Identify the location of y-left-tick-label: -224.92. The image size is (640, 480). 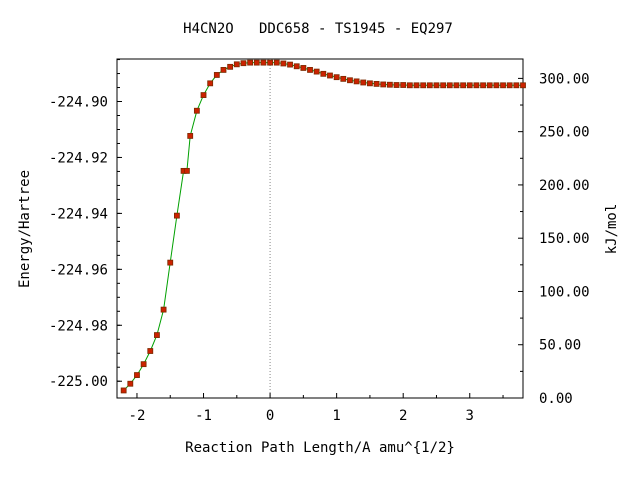
(78, 158).